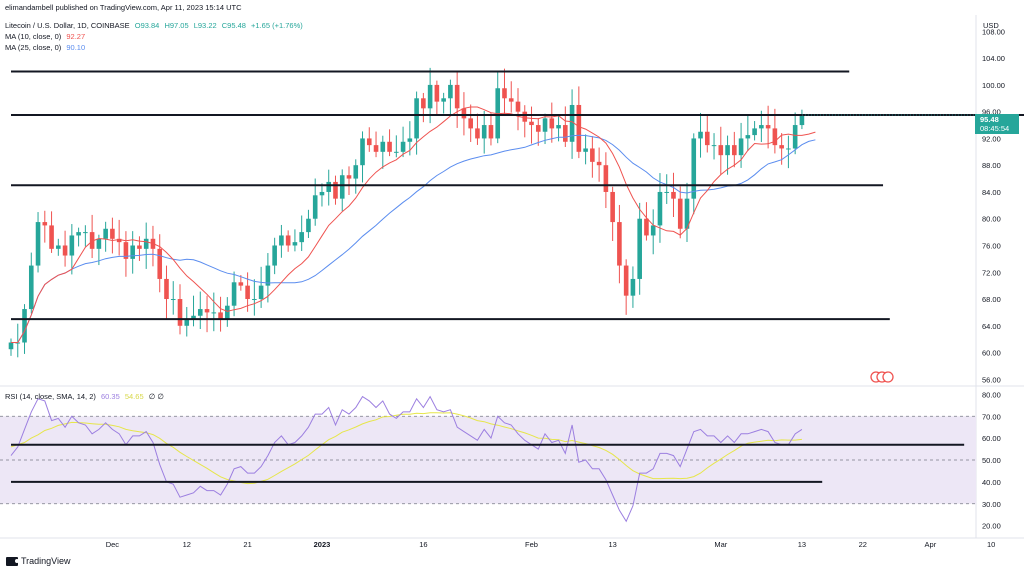 The height and width of the screenshot is (572, 1024). Describe the element at coordinates (322, 544) in the screenshot. I see `time-tick-label: 2023` at that location.